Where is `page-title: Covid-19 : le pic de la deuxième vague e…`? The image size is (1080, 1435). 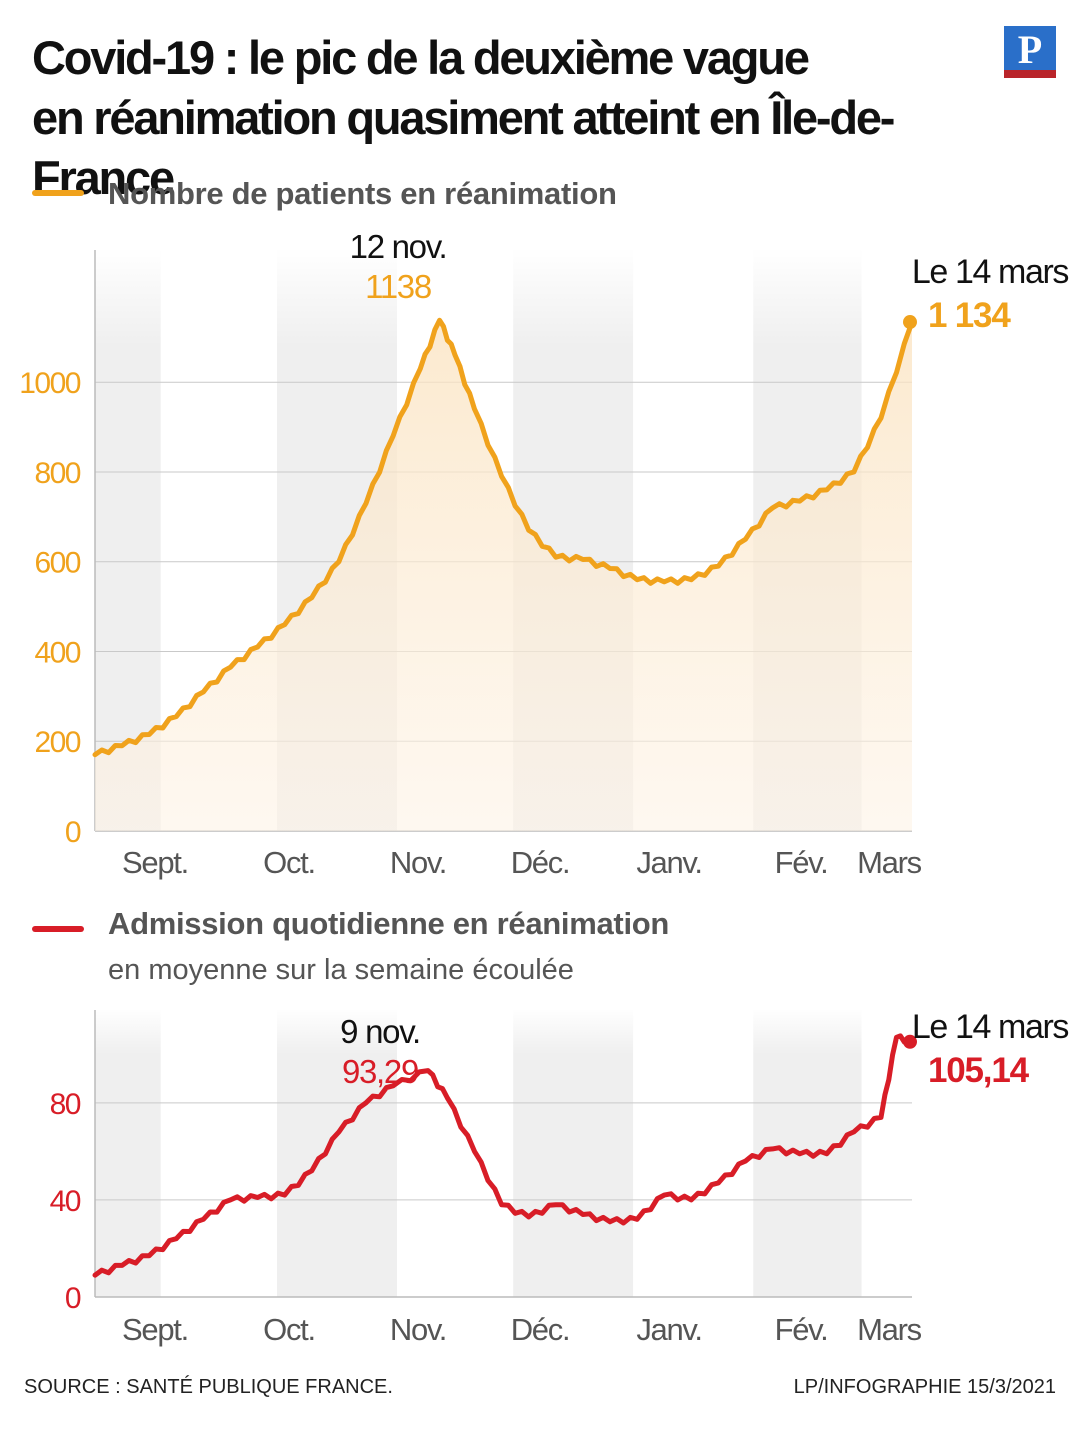
page-title: Covid-19 : le pic de la deuxième vague e… is located at coordinates (512, 118).